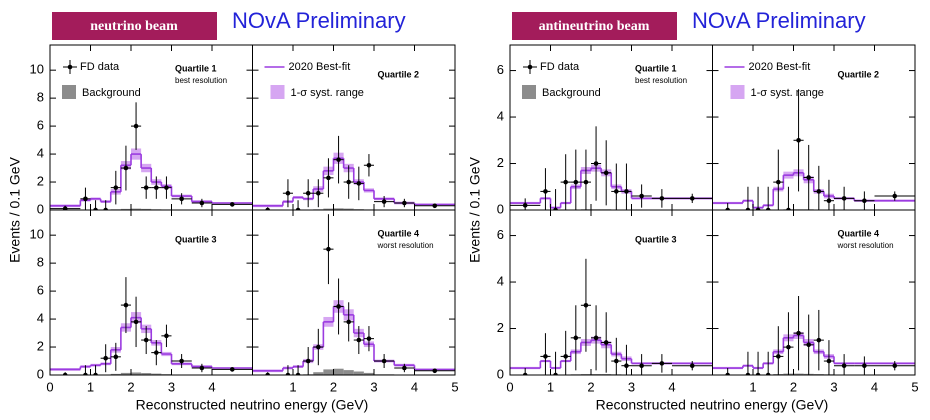 This screenshot has height=420, width=930. I want to click on y-tick-label: 6, so click(40, 125).